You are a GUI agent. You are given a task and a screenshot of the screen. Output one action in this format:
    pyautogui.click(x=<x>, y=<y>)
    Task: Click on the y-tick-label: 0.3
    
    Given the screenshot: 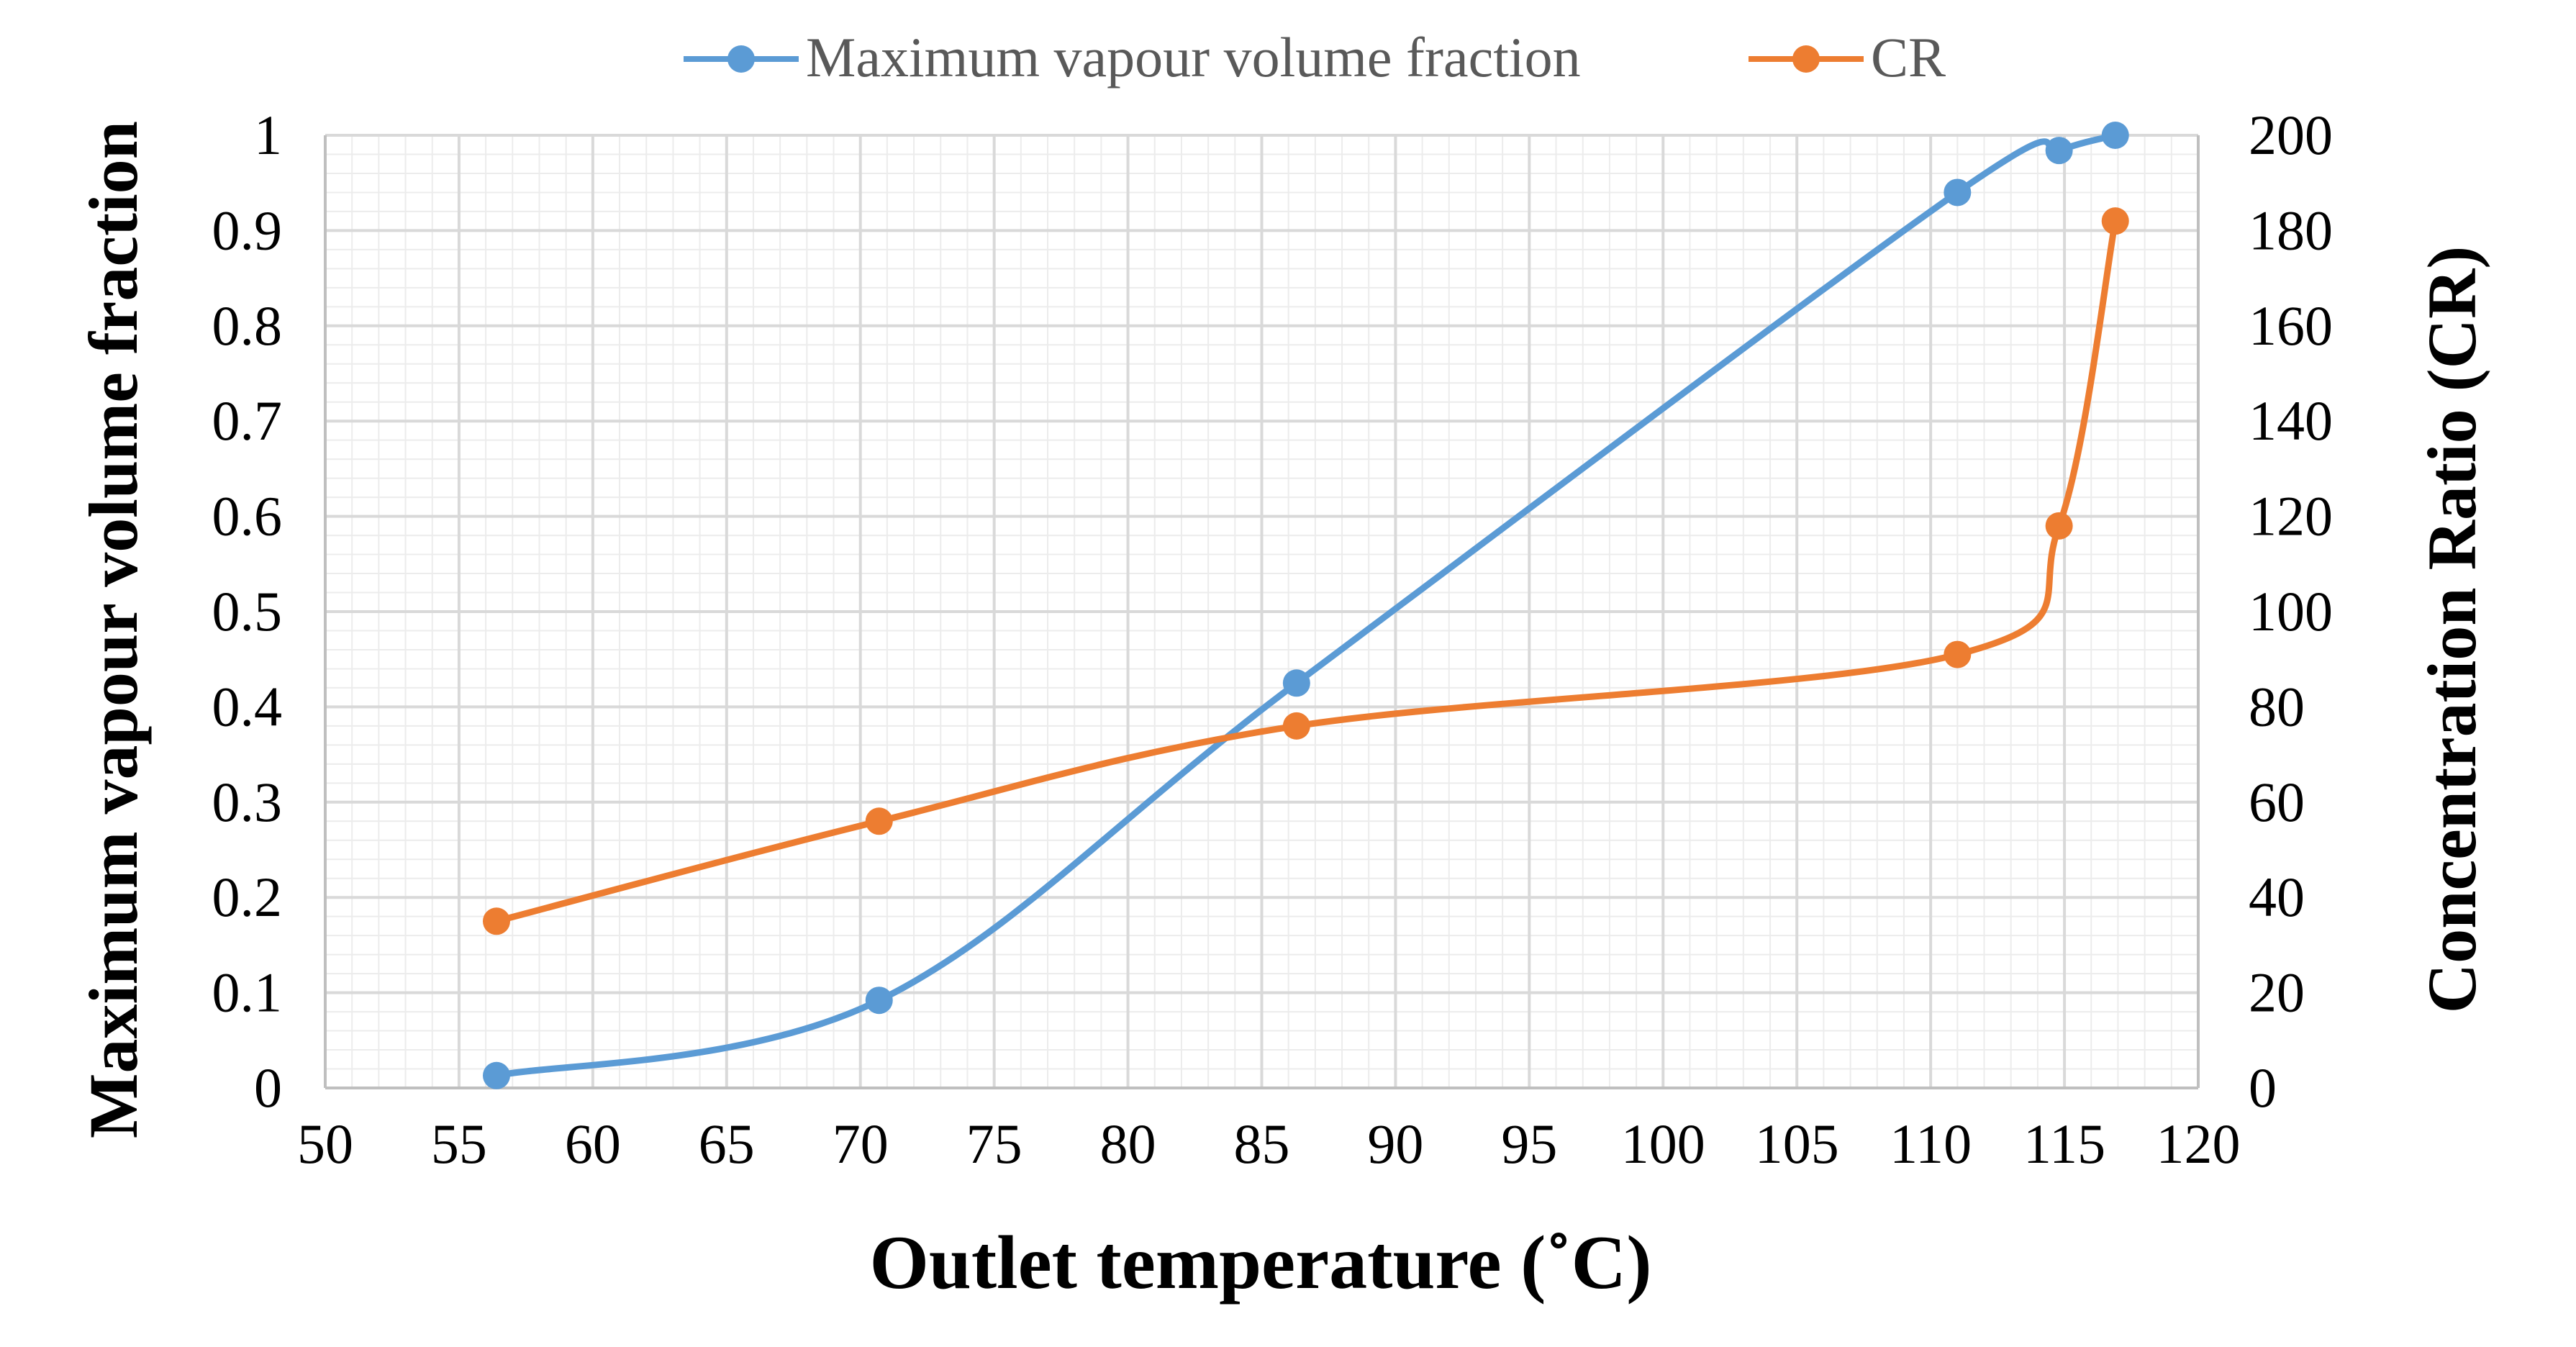 What is the action you would take?
    pyautogui.click(x=247, y=802)
    